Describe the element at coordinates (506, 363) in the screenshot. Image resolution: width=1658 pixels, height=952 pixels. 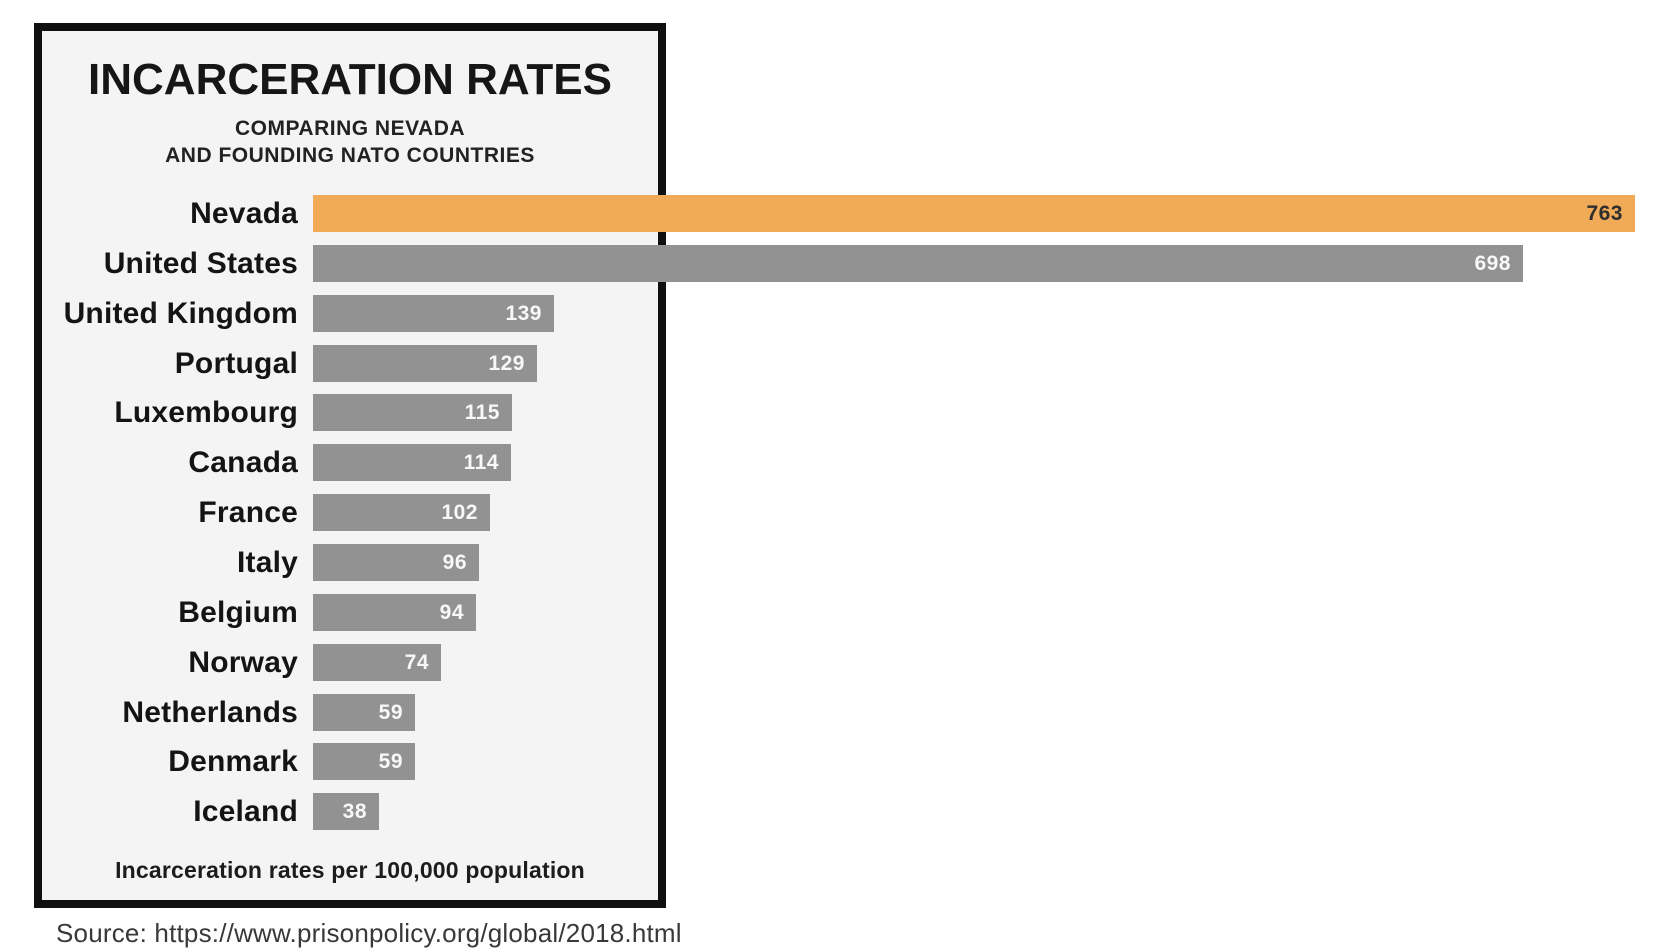
I see `value-label: 129` at that location.